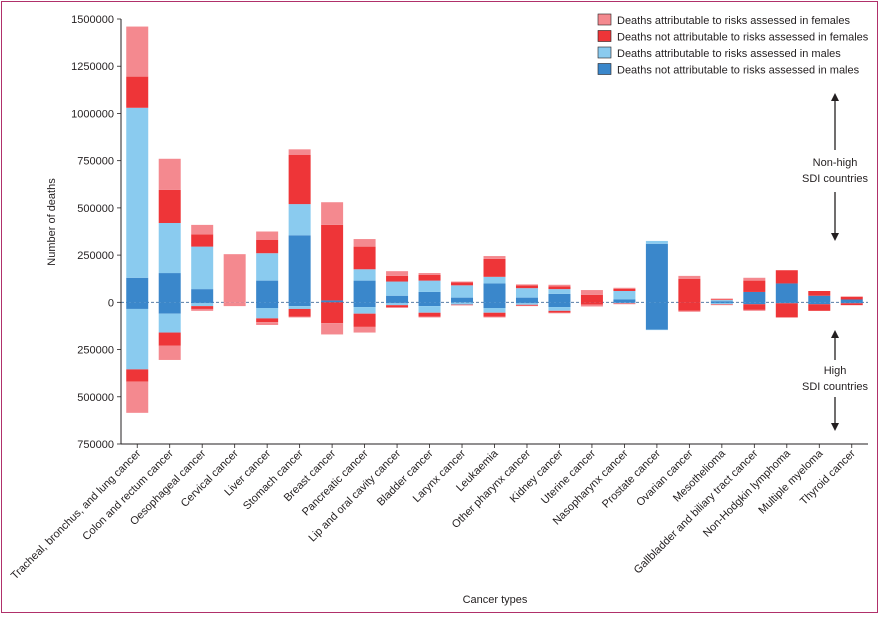 This screenshot has width=882, height=617. I want to click on y-tick-label: 1250000, so click(92, 67).